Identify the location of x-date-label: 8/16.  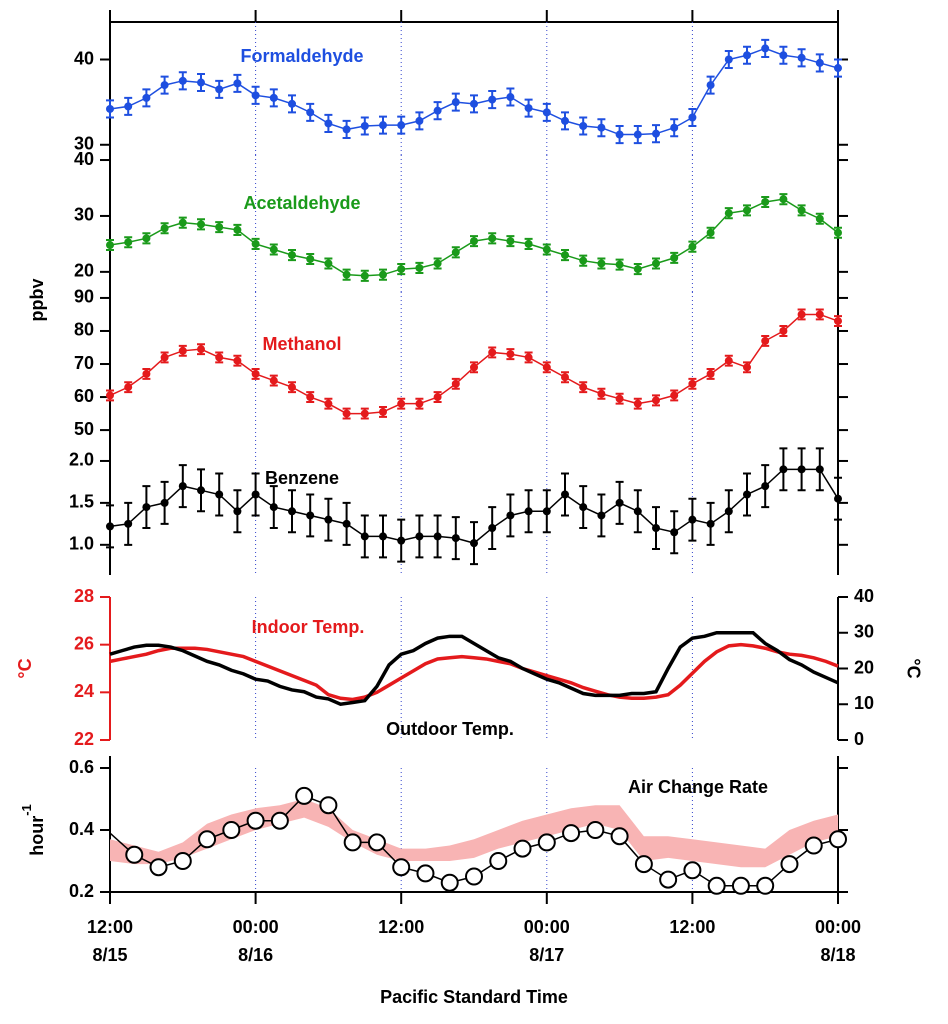
(255, 955).